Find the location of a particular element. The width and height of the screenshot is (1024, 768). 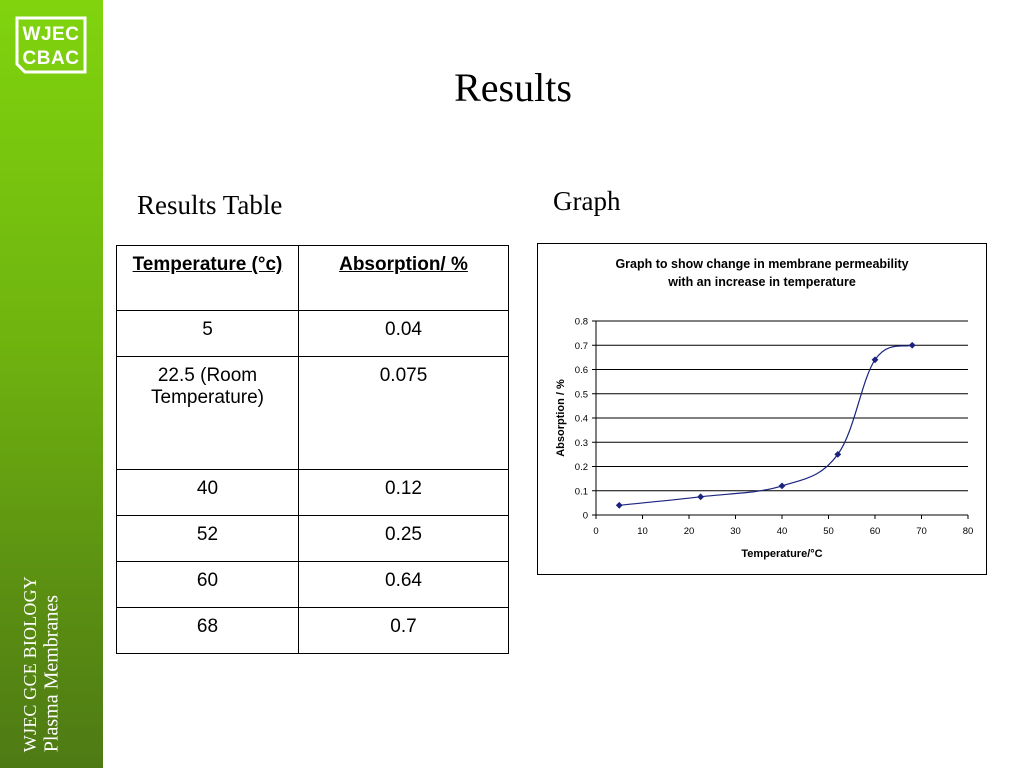

cell-absorption: 0.12 is located at coordinates (403, 492).